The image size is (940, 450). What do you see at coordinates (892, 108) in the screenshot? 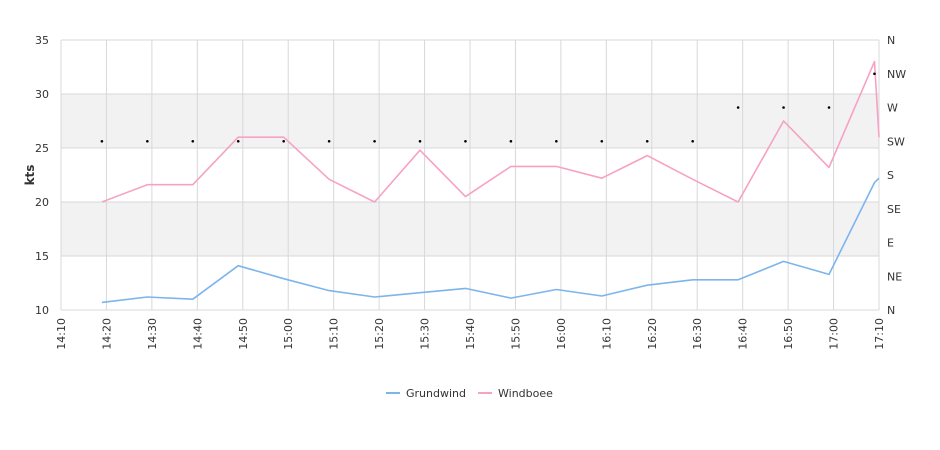
I see `direction-tick-label: W` at bounding box center [892, 108].